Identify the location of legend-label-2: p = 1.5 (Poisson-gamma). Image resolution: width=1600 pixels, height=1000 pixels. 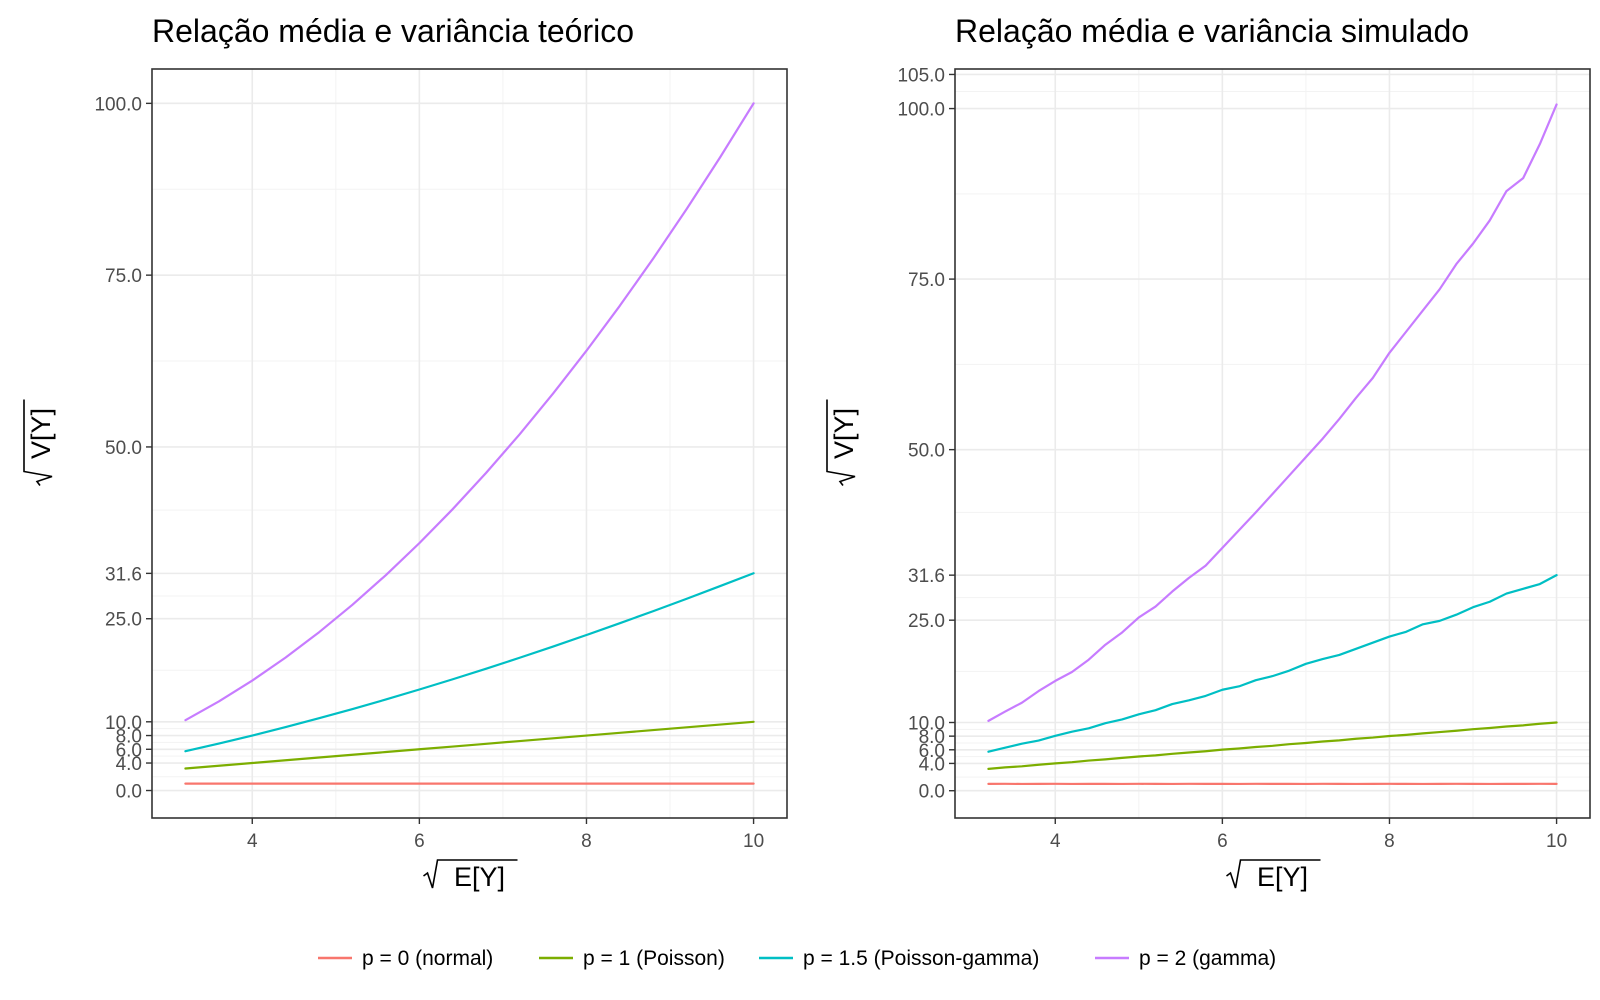
(921, 958).